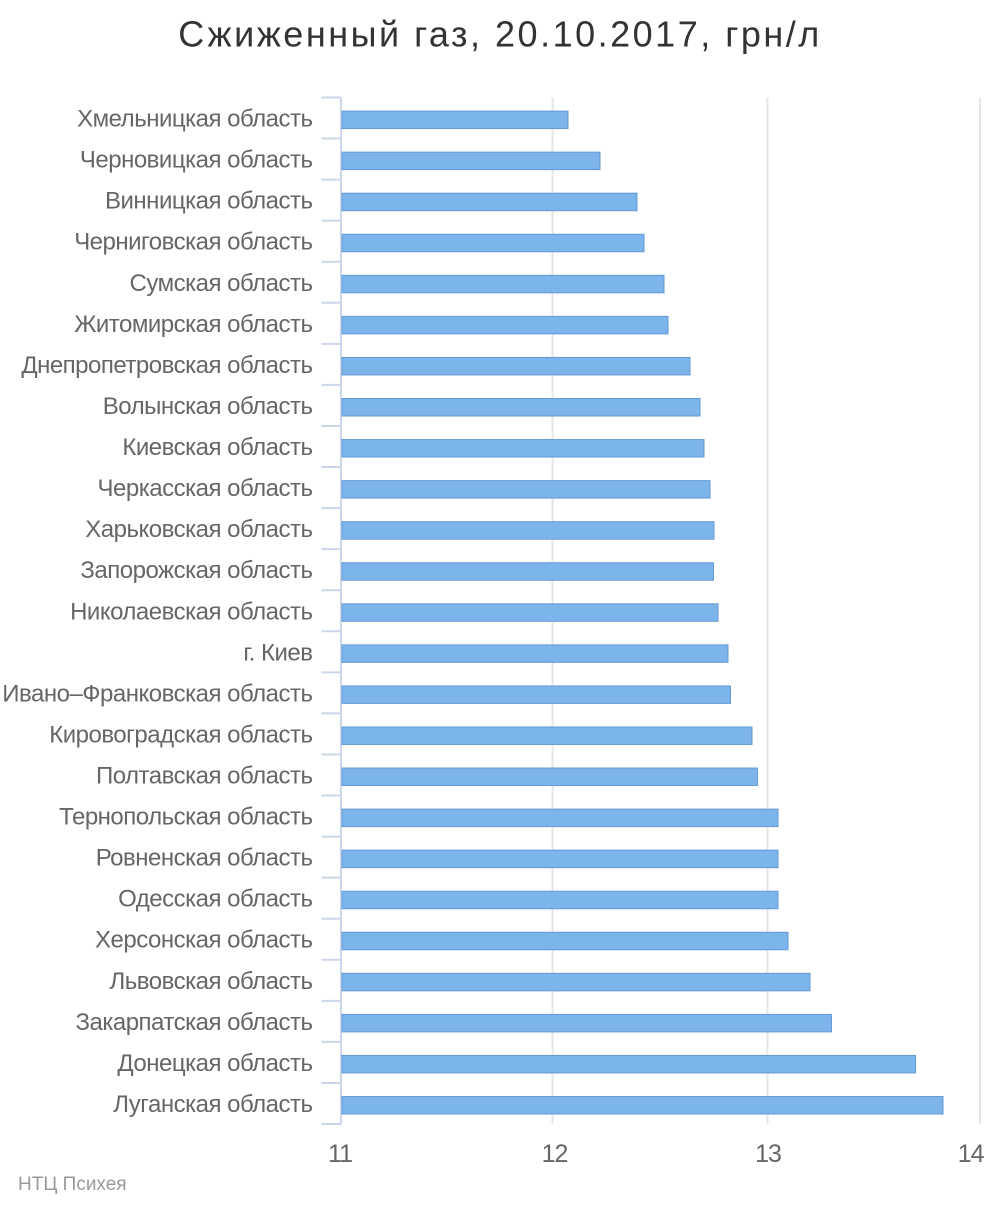 The width and height of the screenshot is (1000, 1205). I want to click on svg-text:Сжиженный газ, 20.10.2017, грн: Сжиженный газ, 20.10.2017, грн/л, so click(500, 34).